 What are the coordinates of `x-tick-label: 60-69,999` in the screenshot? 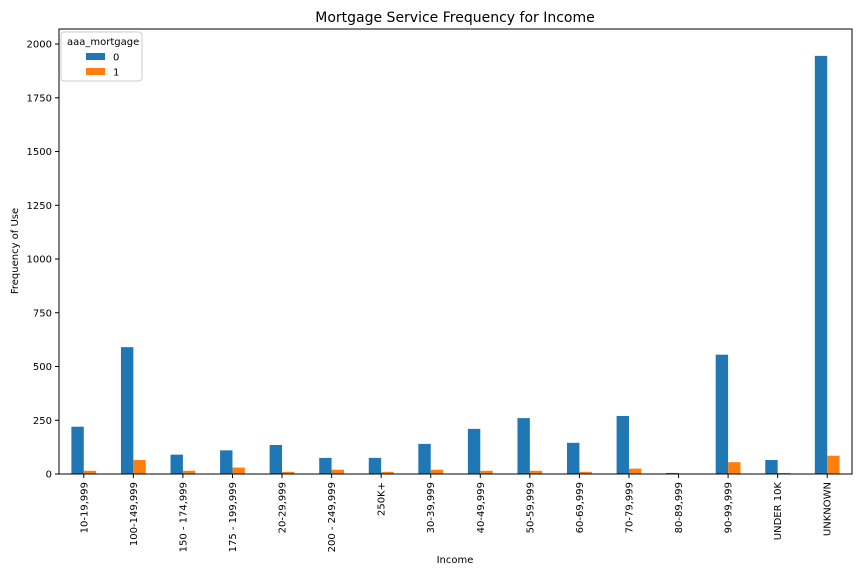 It's located at (580, 507).